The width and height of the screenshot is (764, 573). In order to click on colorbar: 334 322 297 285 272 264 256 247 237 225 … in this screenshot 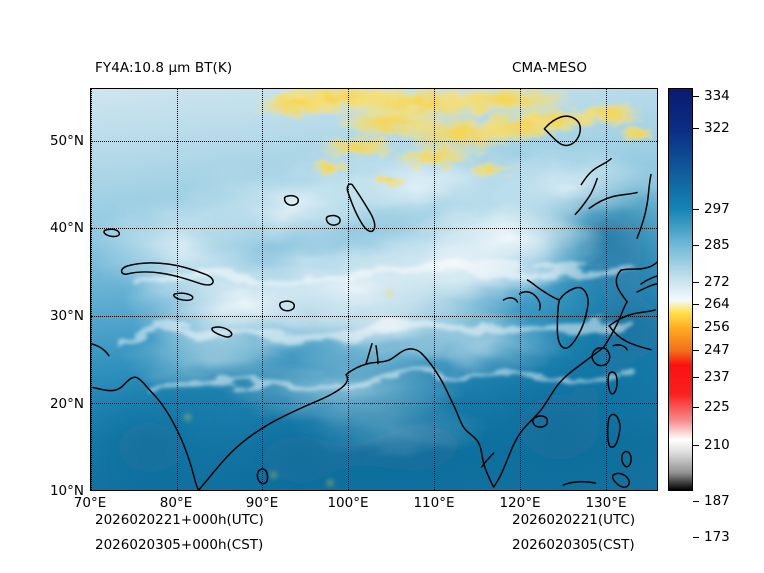, I will do `click(699, 316)`.